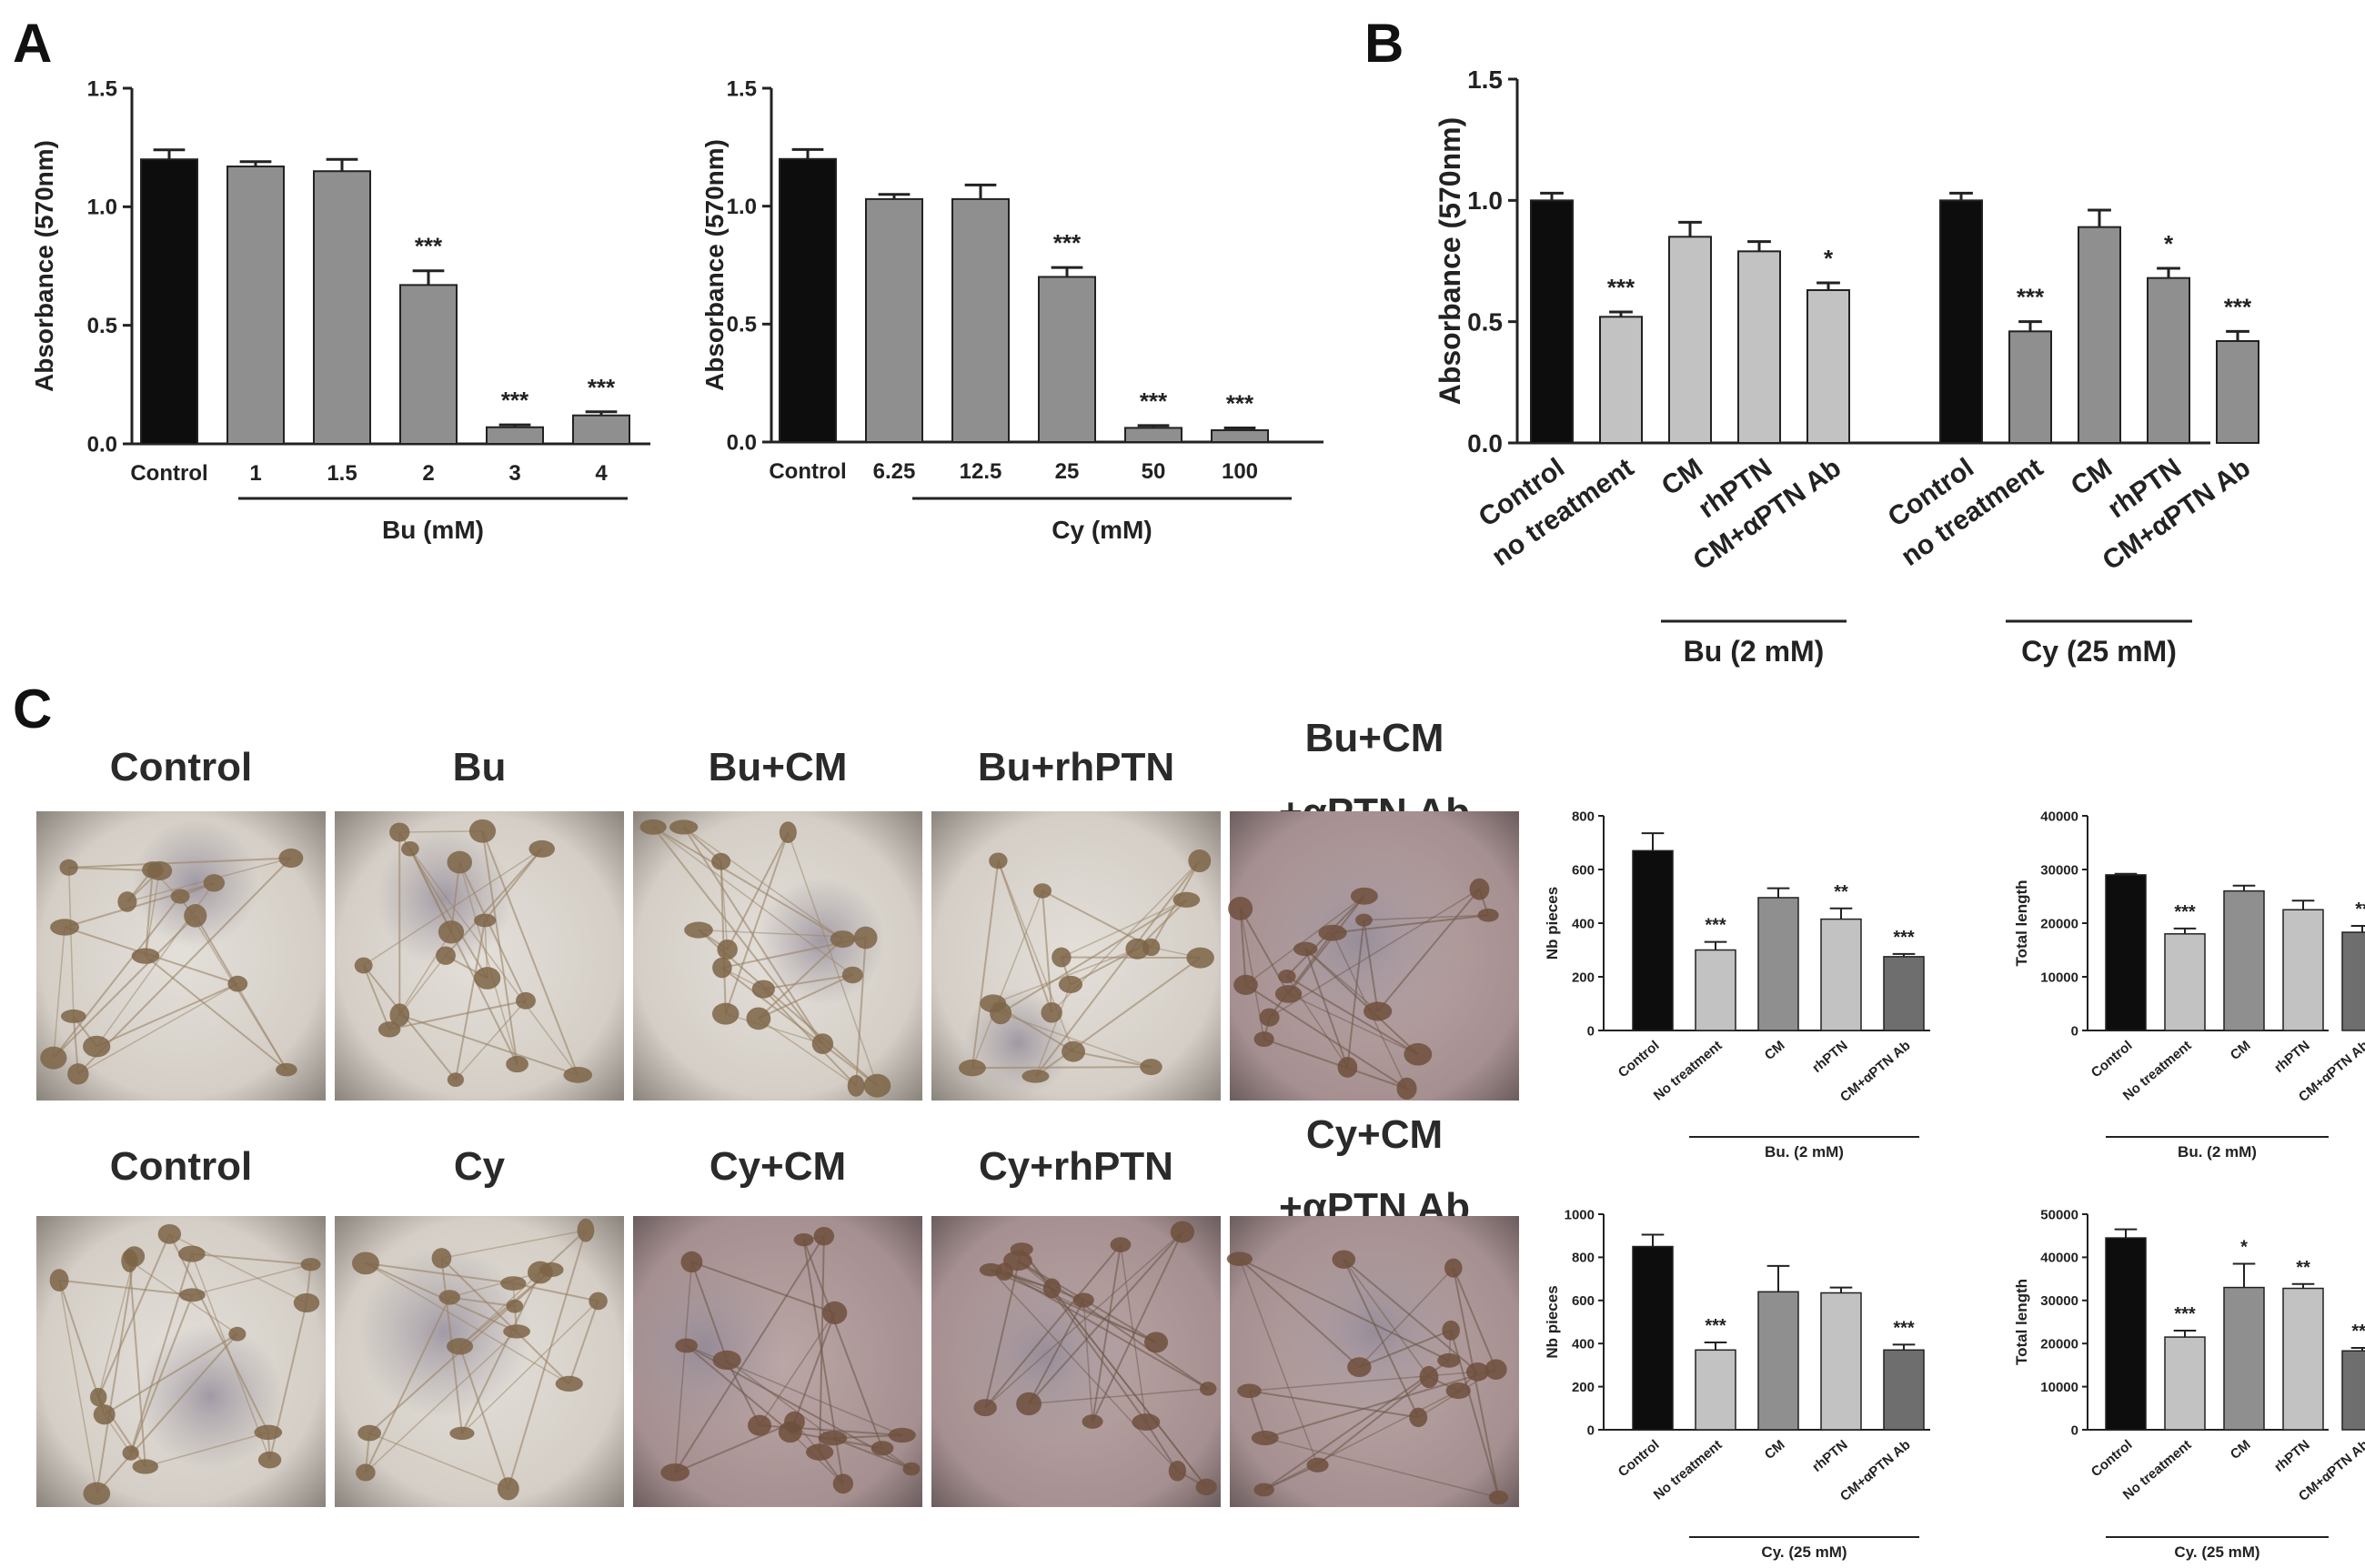 This screenshot has height=1568, width=2365. What do you see at coordinates (2059, 870) in the screenshot?
I see `y-tick-label: 30000` at bounding box center [2059, 870].